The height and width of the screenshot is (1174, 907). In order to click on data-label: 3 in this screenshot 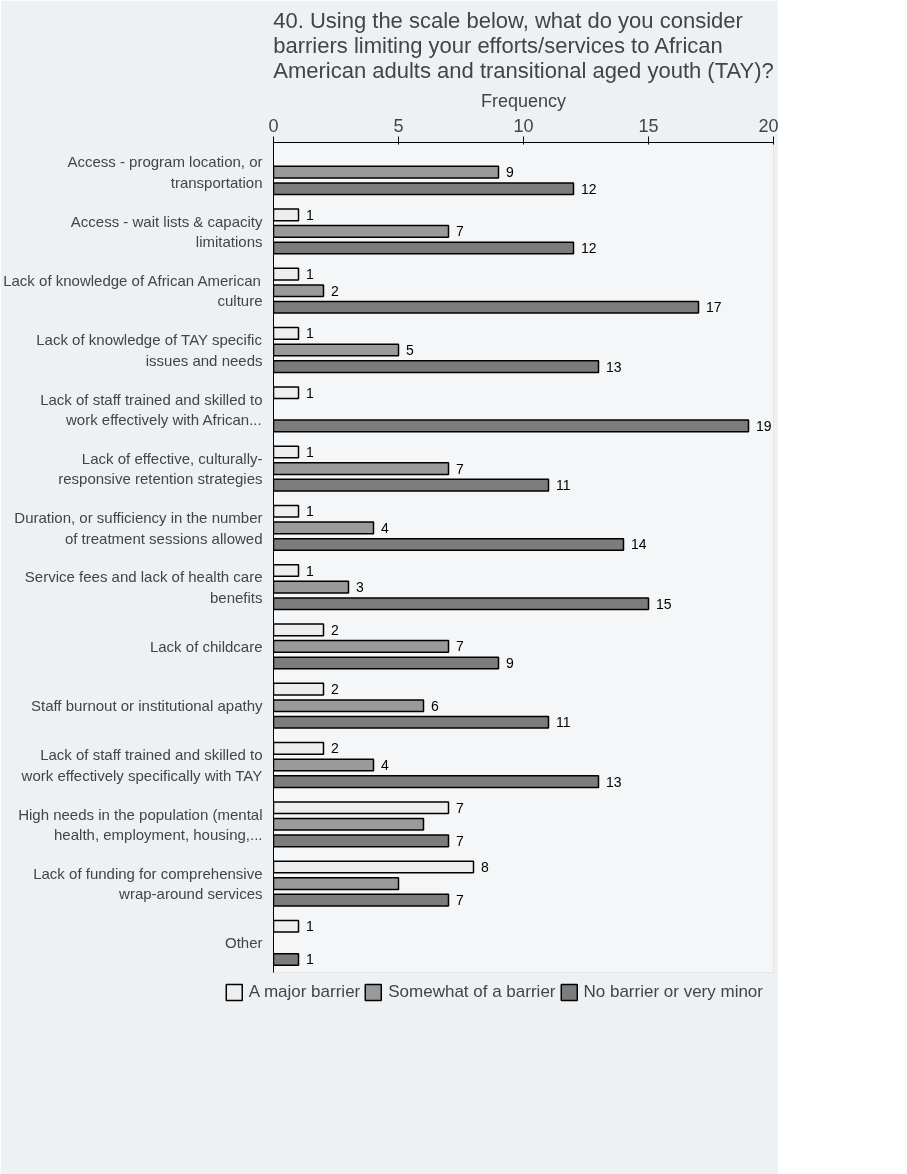, I will do `click(360, 587)`.